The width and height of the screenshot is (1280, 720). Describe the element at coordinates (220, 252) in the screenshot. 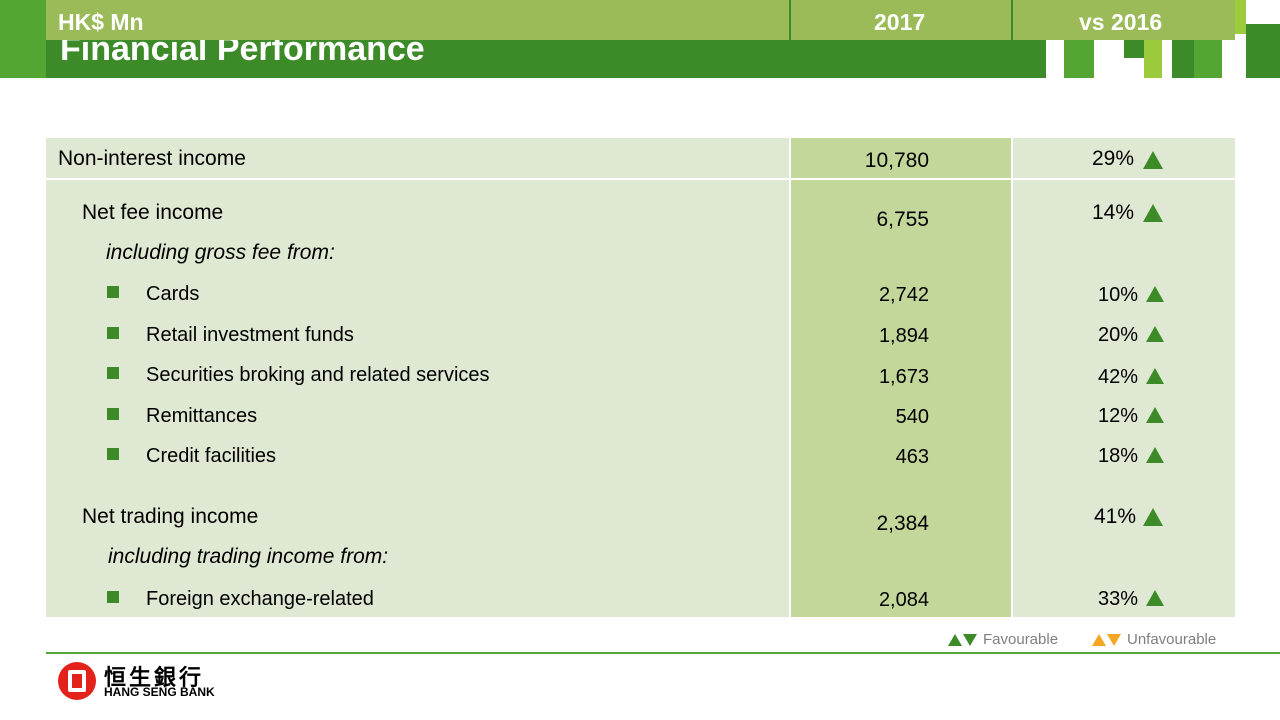

I see `subheading-gross-fee: including gross fee from:` at that location.